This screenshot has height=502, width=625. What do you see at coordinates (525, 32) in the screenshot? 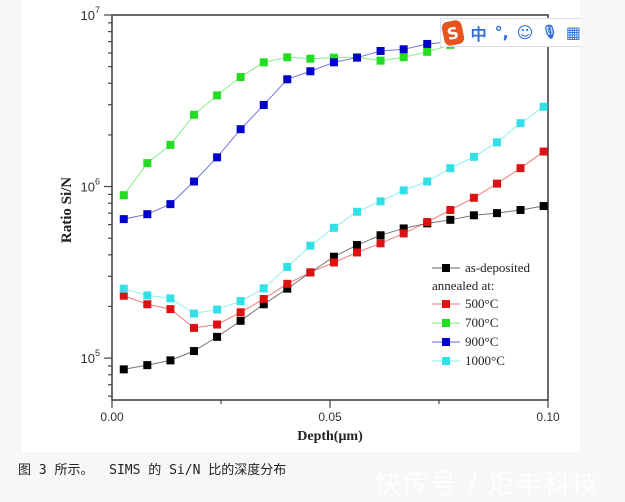
I see `emoji-icon: ☺` at bounding box center [525, 32].